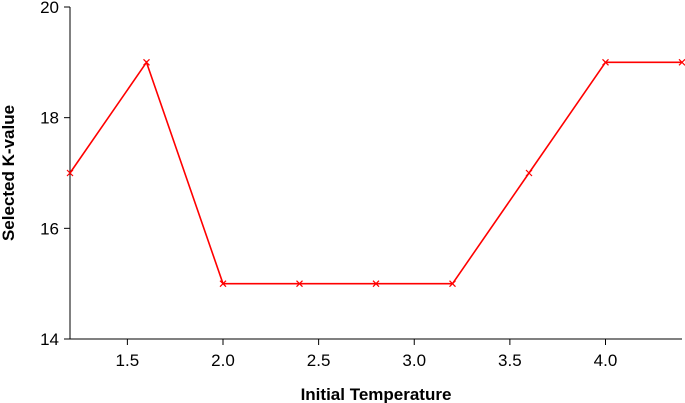 The image size is (685, 403). I want to click on y-tick-label: 18, so click(49, 118).